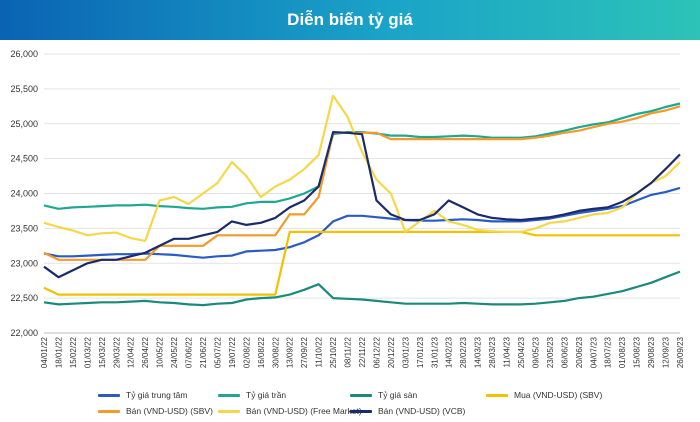 The image size is (700, 422). What do you see at coordinates (232, 352) in the screenshot?
I see `x-tick-label: 19/07/22` at bounding box center [232, 352].